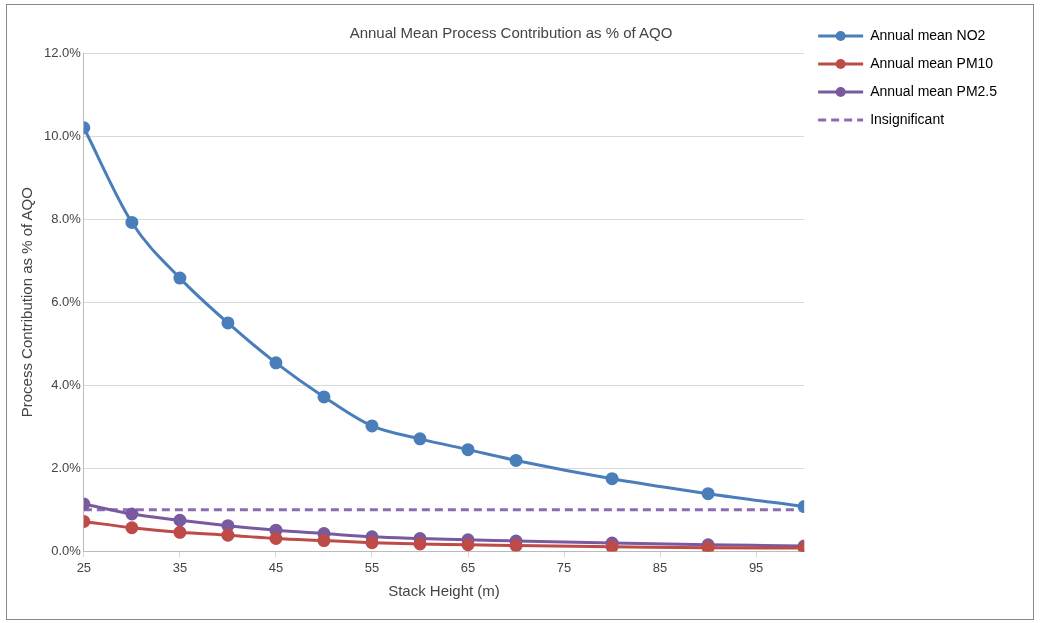 Image resolution: width=1040 pixels, height=623 pixels. What do you see at coordinates (27, 302) in the screenshot?
I see `y-axis-title: Process Contribution as % of AQO` at bounding box center [27, 302].